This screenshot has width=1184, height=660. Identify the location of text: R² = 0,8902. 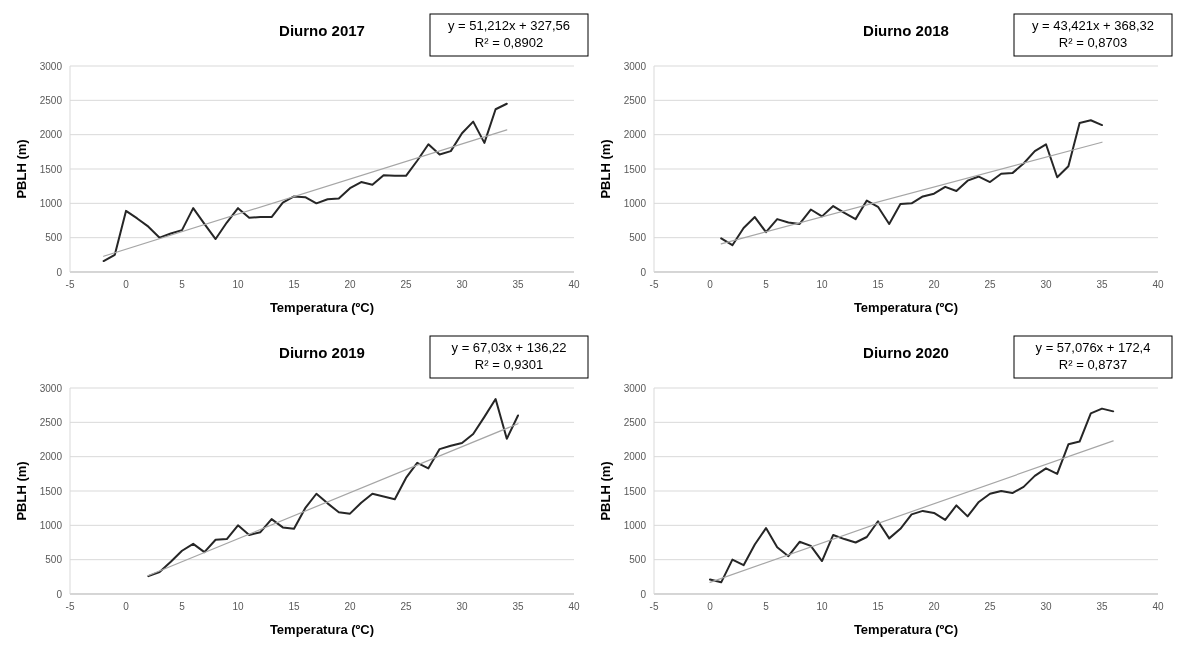
(509, 42).